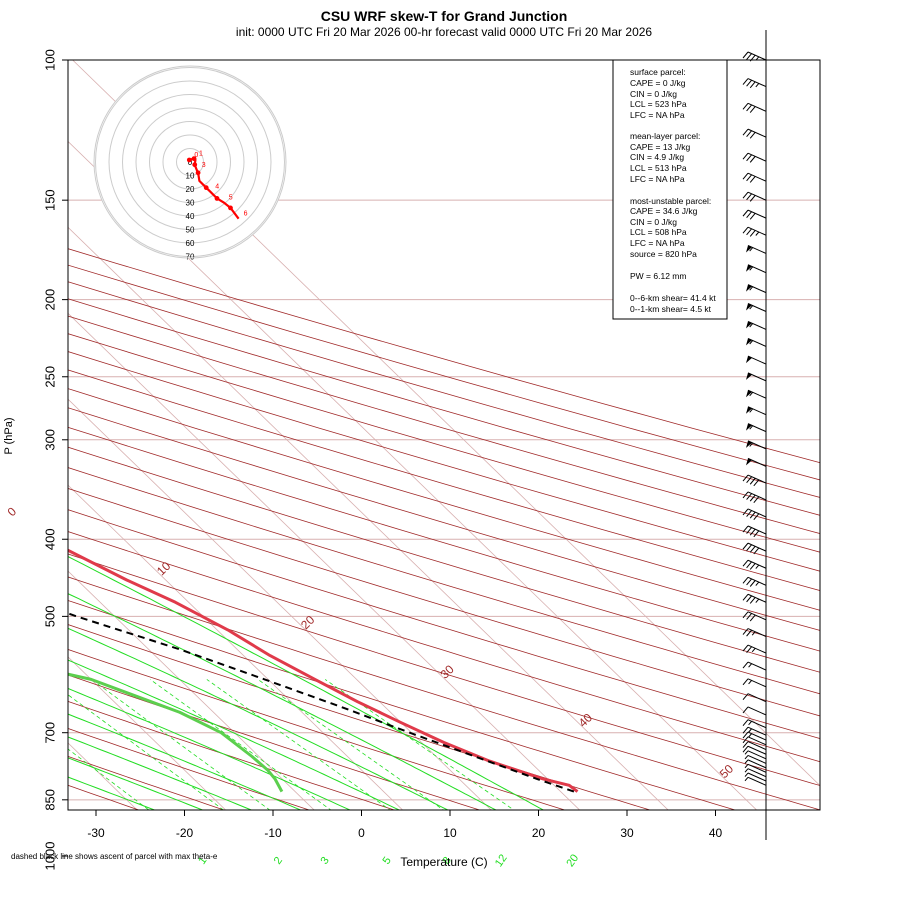  I want to click on hodograph-height-label: 0, so click(196, 155).